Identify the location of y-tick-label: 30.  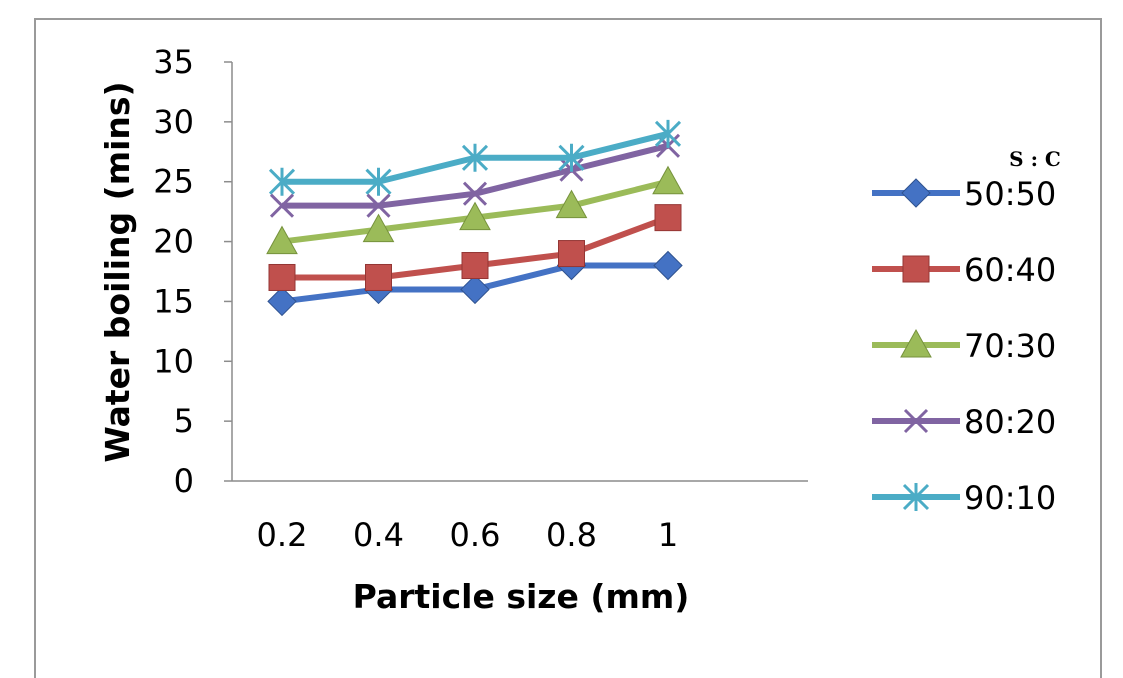
(173, 122).